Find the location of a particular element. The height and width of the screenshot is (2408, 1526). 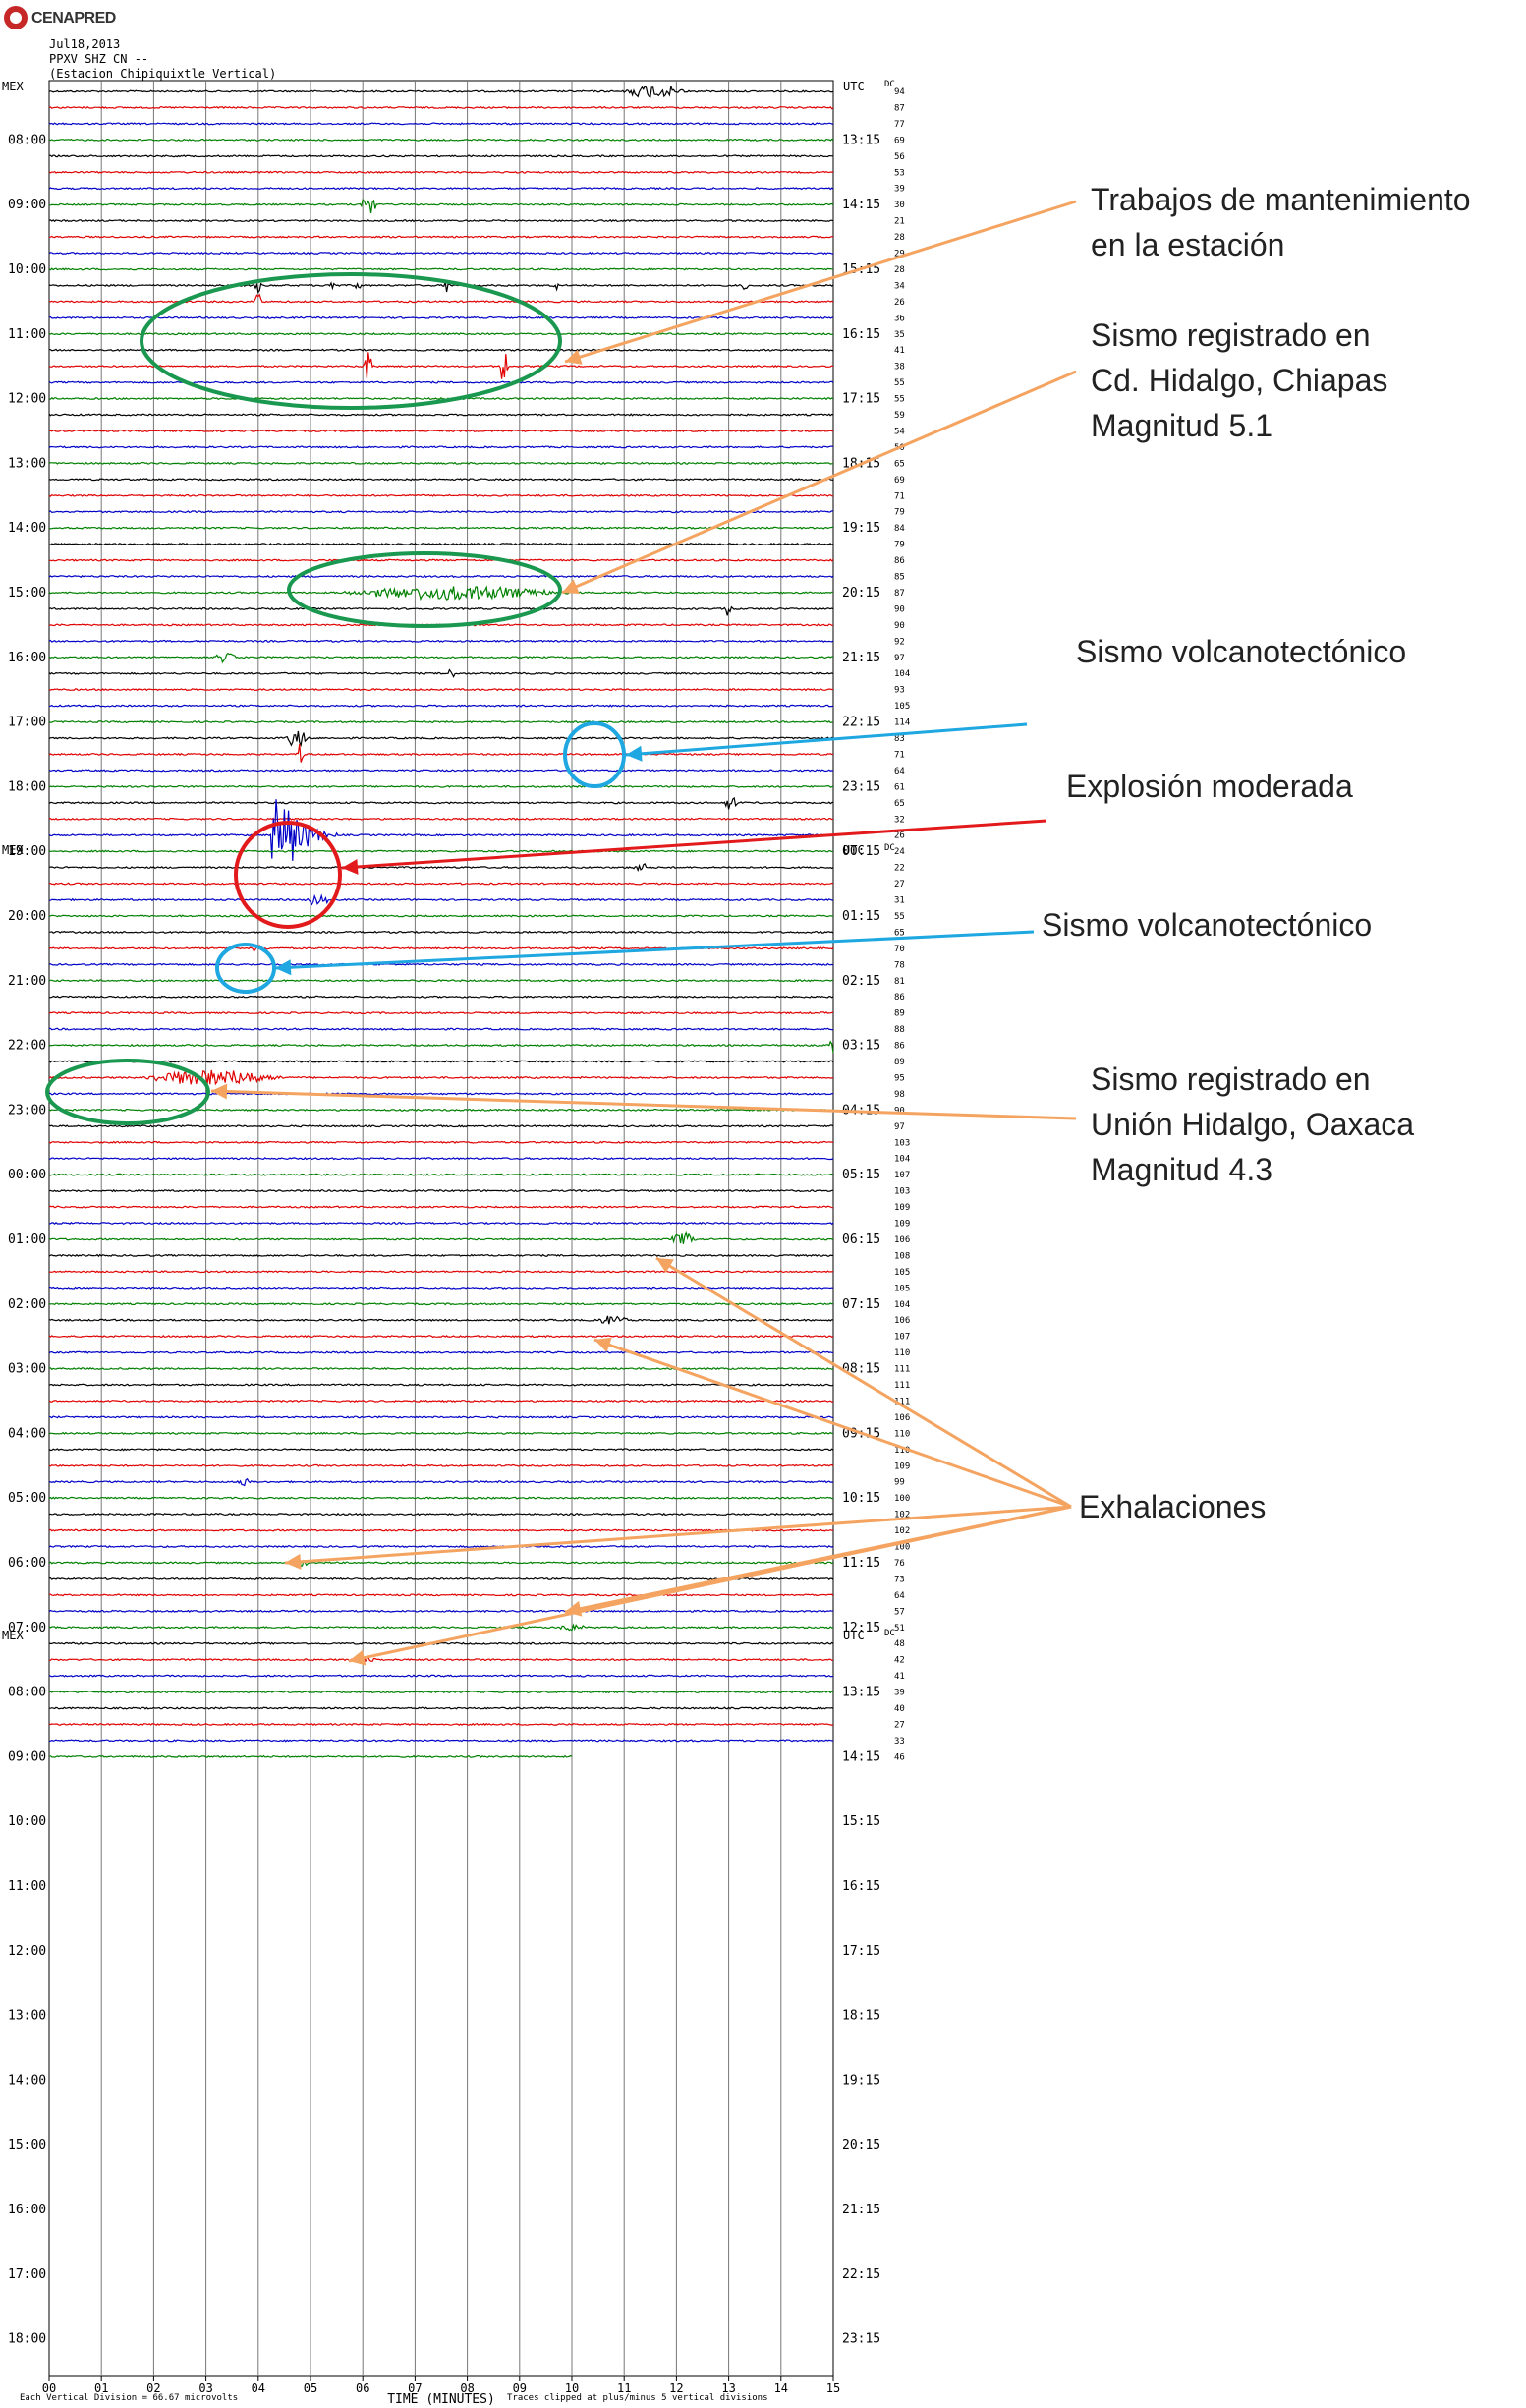

dc-value: 109 is located at coordinates (902, 1466).